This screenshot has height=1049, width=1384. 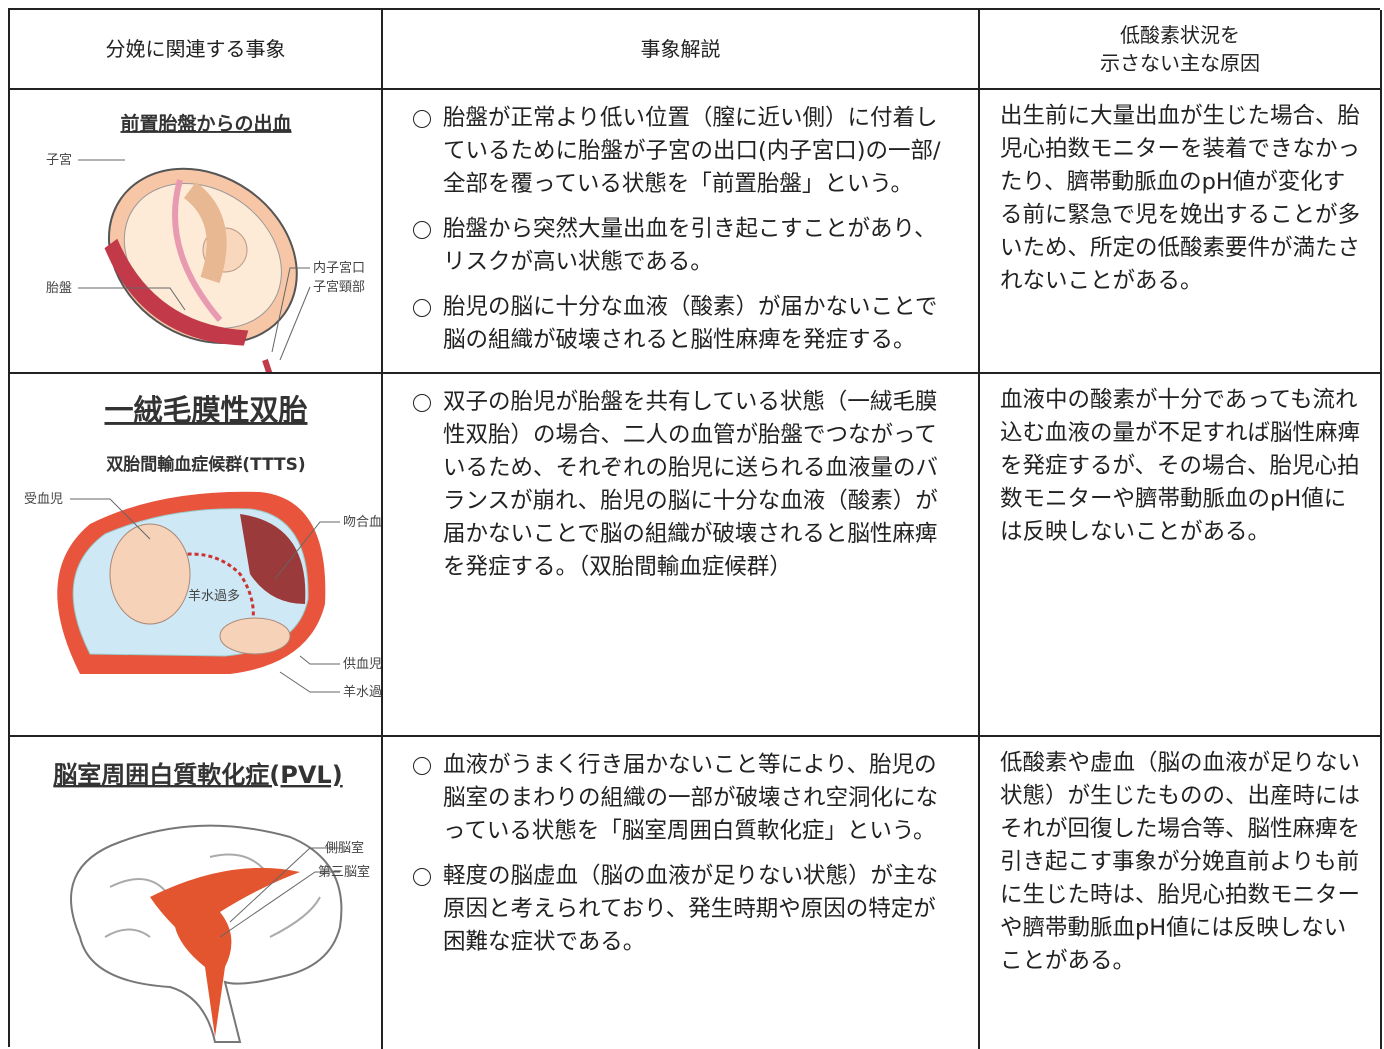 I want to click on label: 胎盤, so click(x=59, y=288).